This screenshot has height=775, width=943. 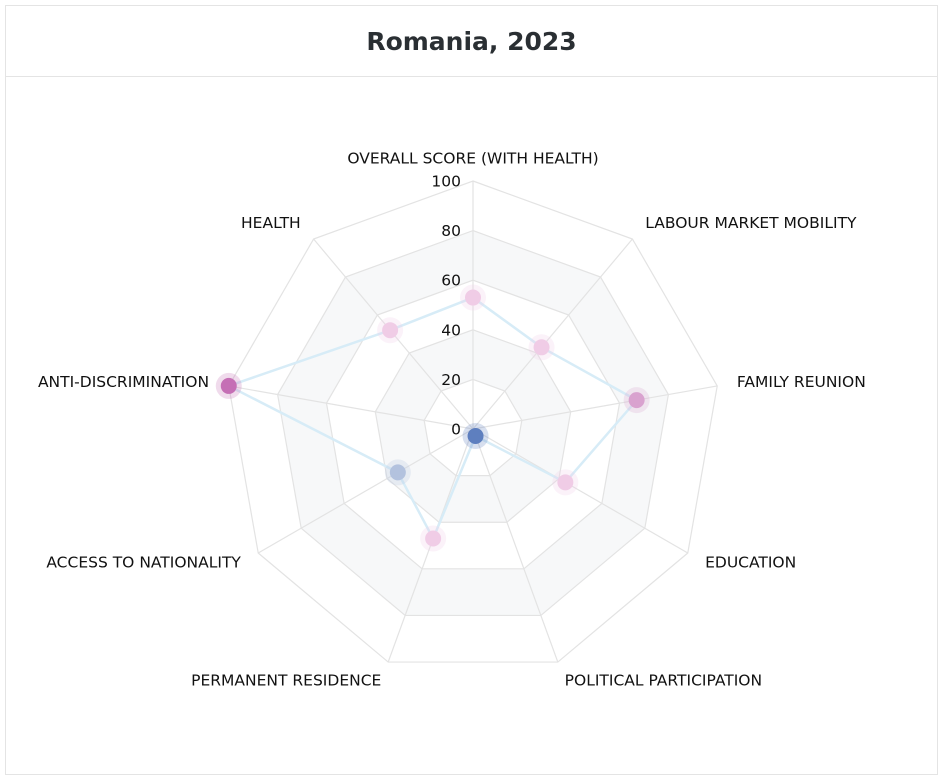 What do you see at coordinates (451, 281) in the screenshot?
I see `tick-label: 60` at bounding box center [451, 281].